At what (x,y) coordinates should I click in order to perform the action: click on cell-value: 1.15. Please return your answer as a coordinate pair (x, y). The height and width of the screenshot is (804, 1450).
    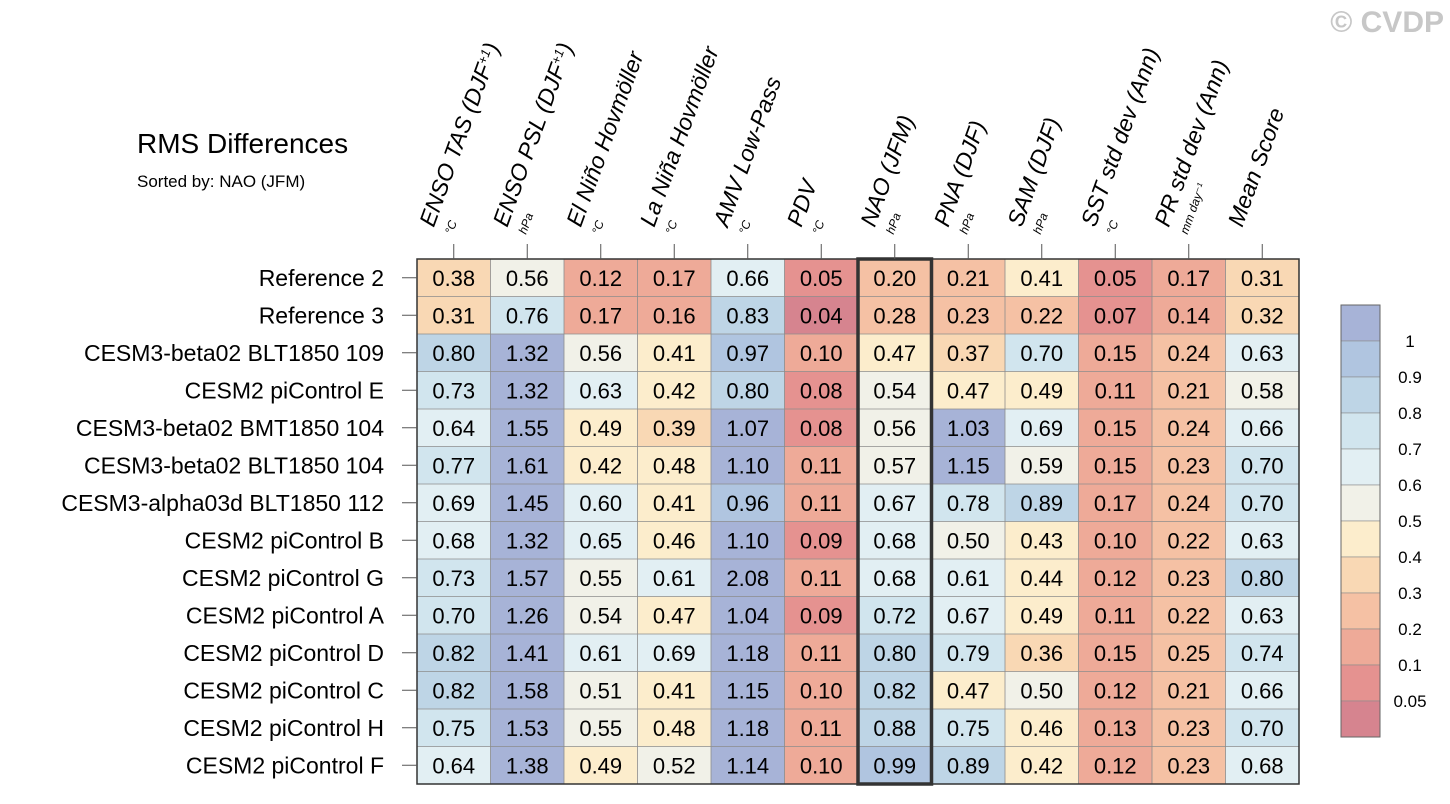
    Looking at the image, I should click on (747, 690).